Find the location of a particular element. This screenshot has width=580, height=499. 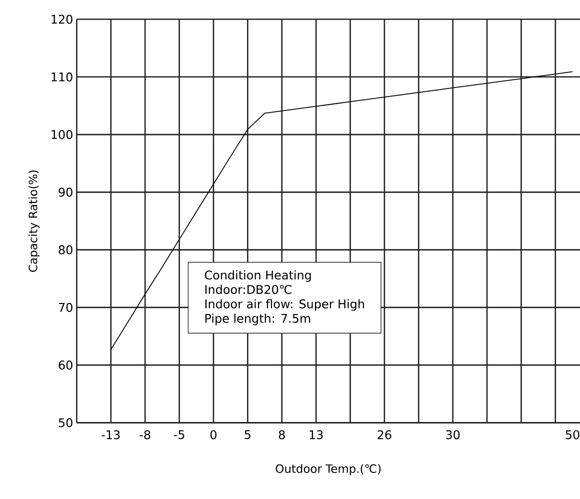

x-tick-label: -8 is located at coordinates (145, 435).